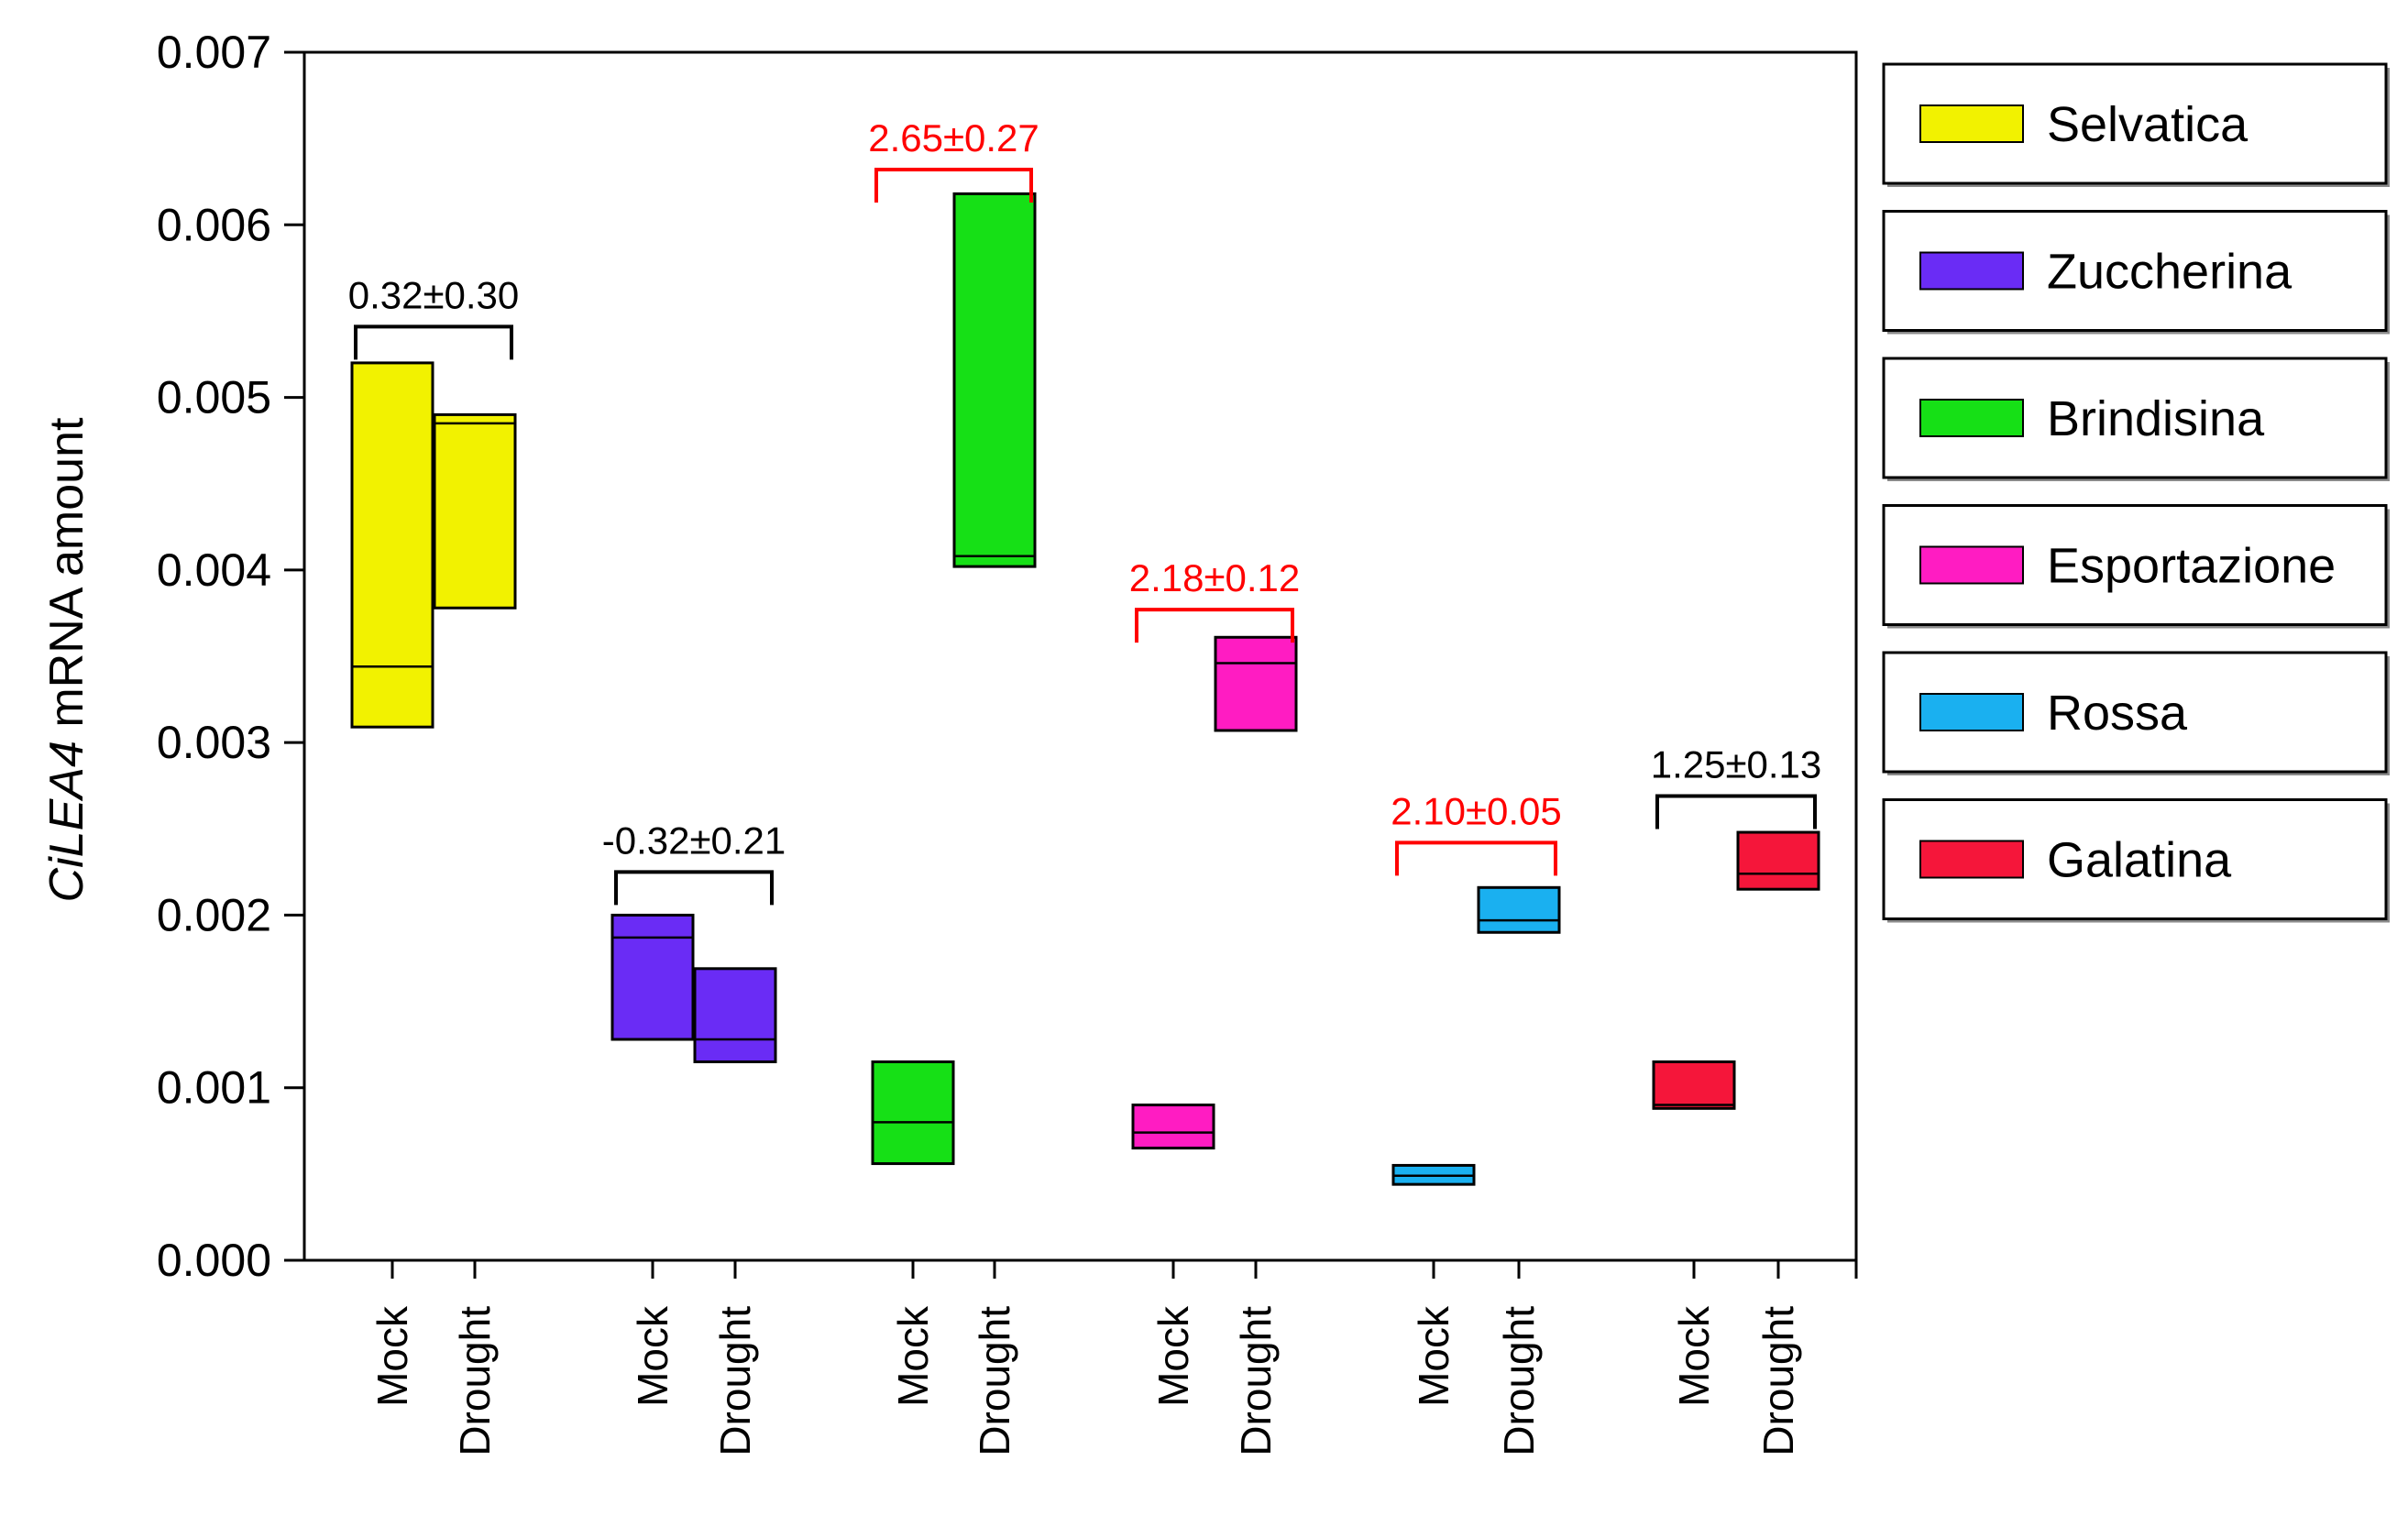 This screenshot has width=2408, height=1516. Describe the element at coordinates (66, 579) in the screenshot. I see `y-axis-label-rest: mRNA amount` at that location.